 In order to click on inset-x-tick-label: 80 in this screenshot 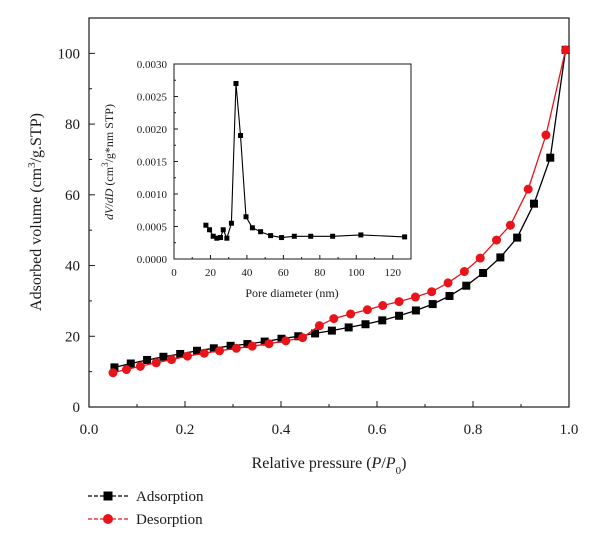, I will do `click(320, 273)`.